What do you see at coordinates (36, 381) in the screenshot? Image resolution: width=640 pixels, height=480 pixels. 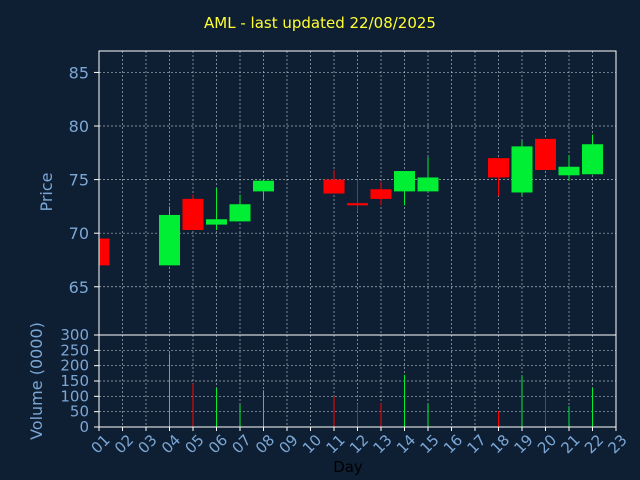 I see `volume-axis-label: Volume (0000)` at bounding box center [36, 381].